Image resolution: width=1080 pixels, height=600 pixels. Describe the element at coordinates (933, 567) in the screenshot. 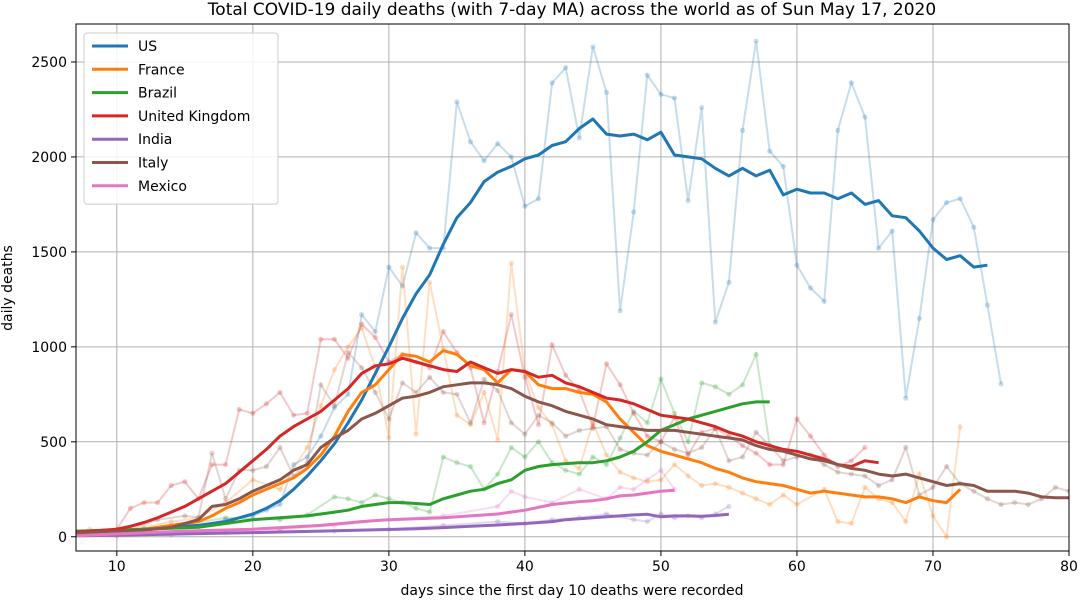

I see `x-tick-label: 70` at that location.